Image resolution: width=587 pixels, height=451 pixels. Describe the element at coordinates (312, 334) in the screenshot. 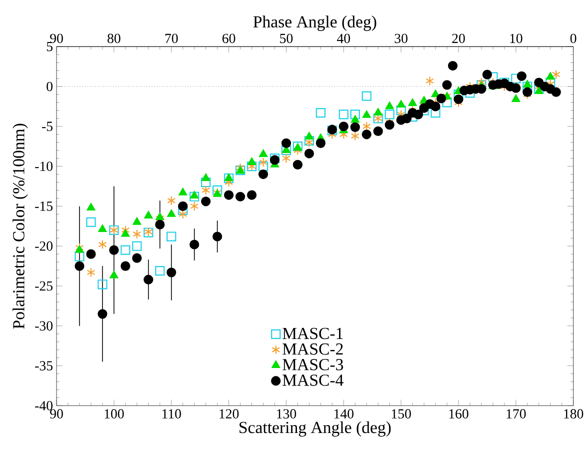

I see `legend-label: MASC-1` at that location.